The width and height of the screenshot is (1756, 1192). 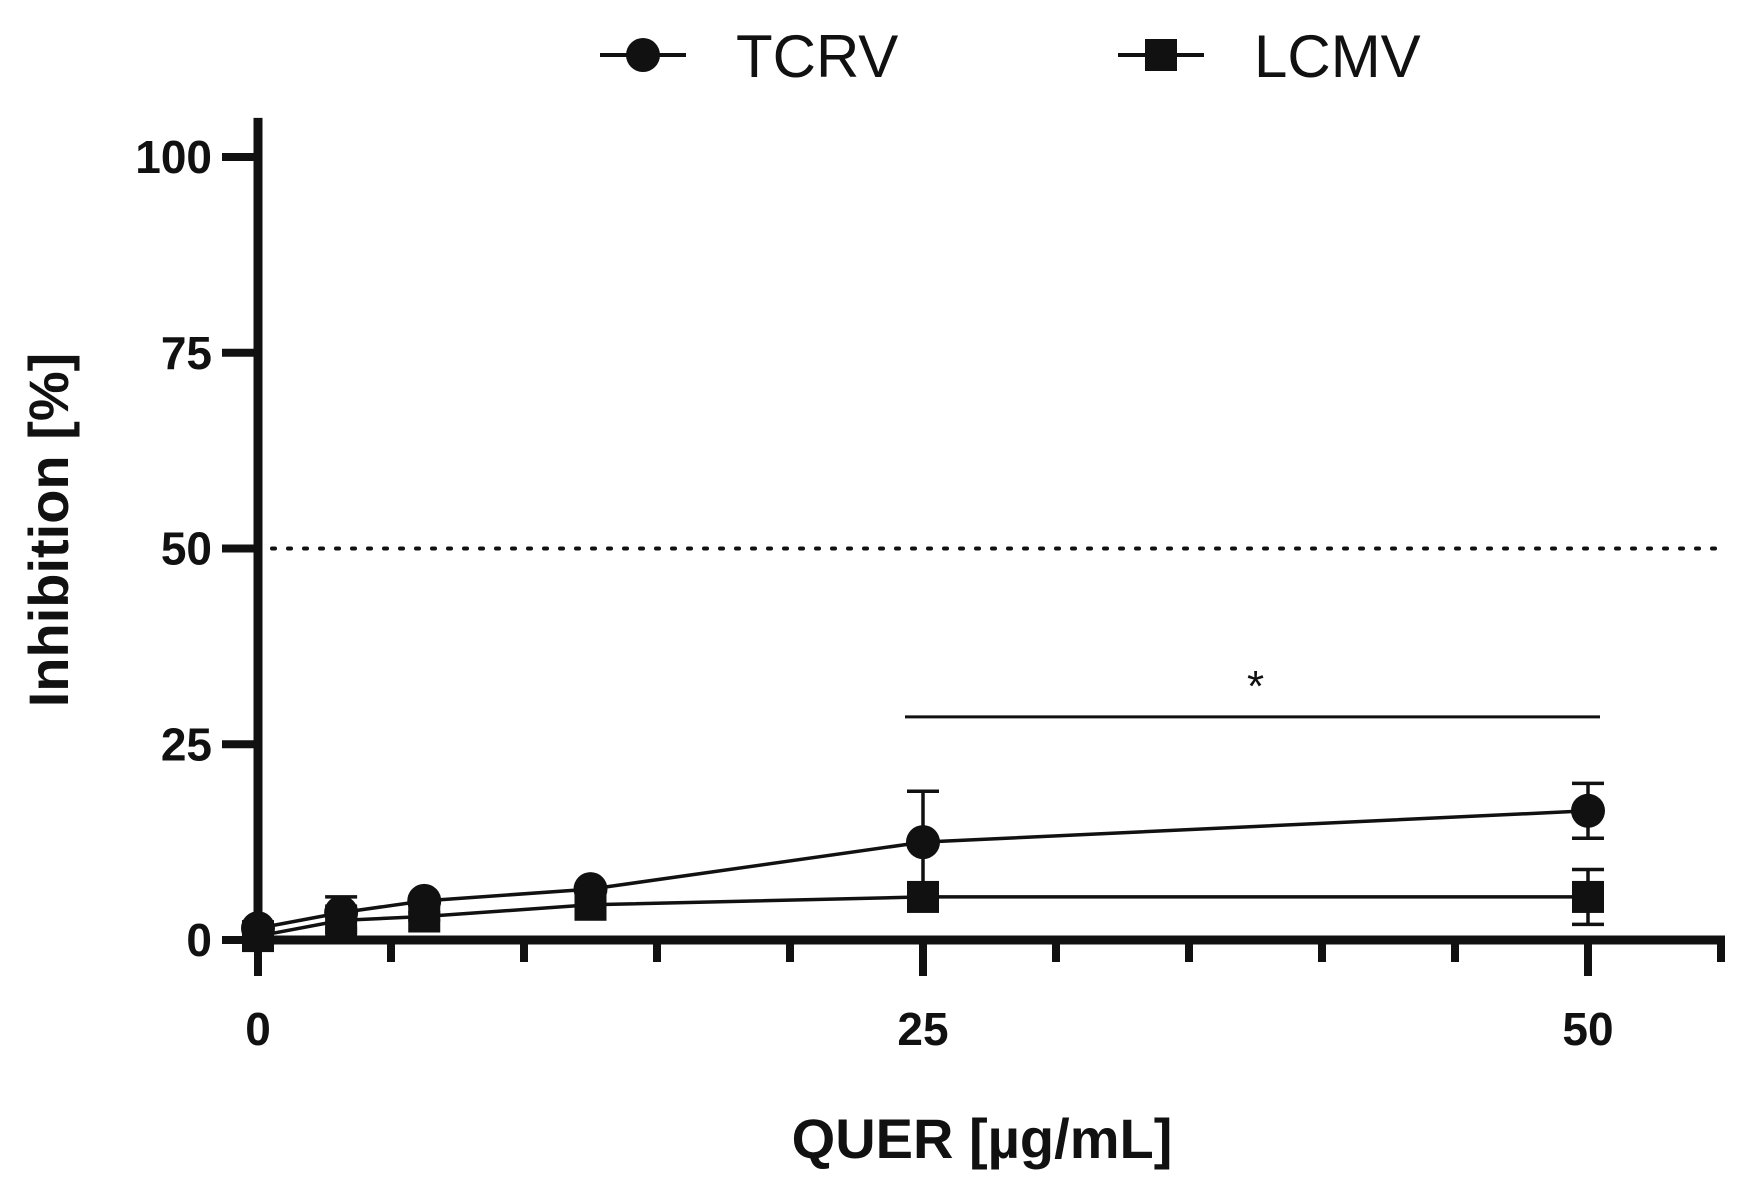 I want to click on series-lcmv, so click(x=923, y=910).